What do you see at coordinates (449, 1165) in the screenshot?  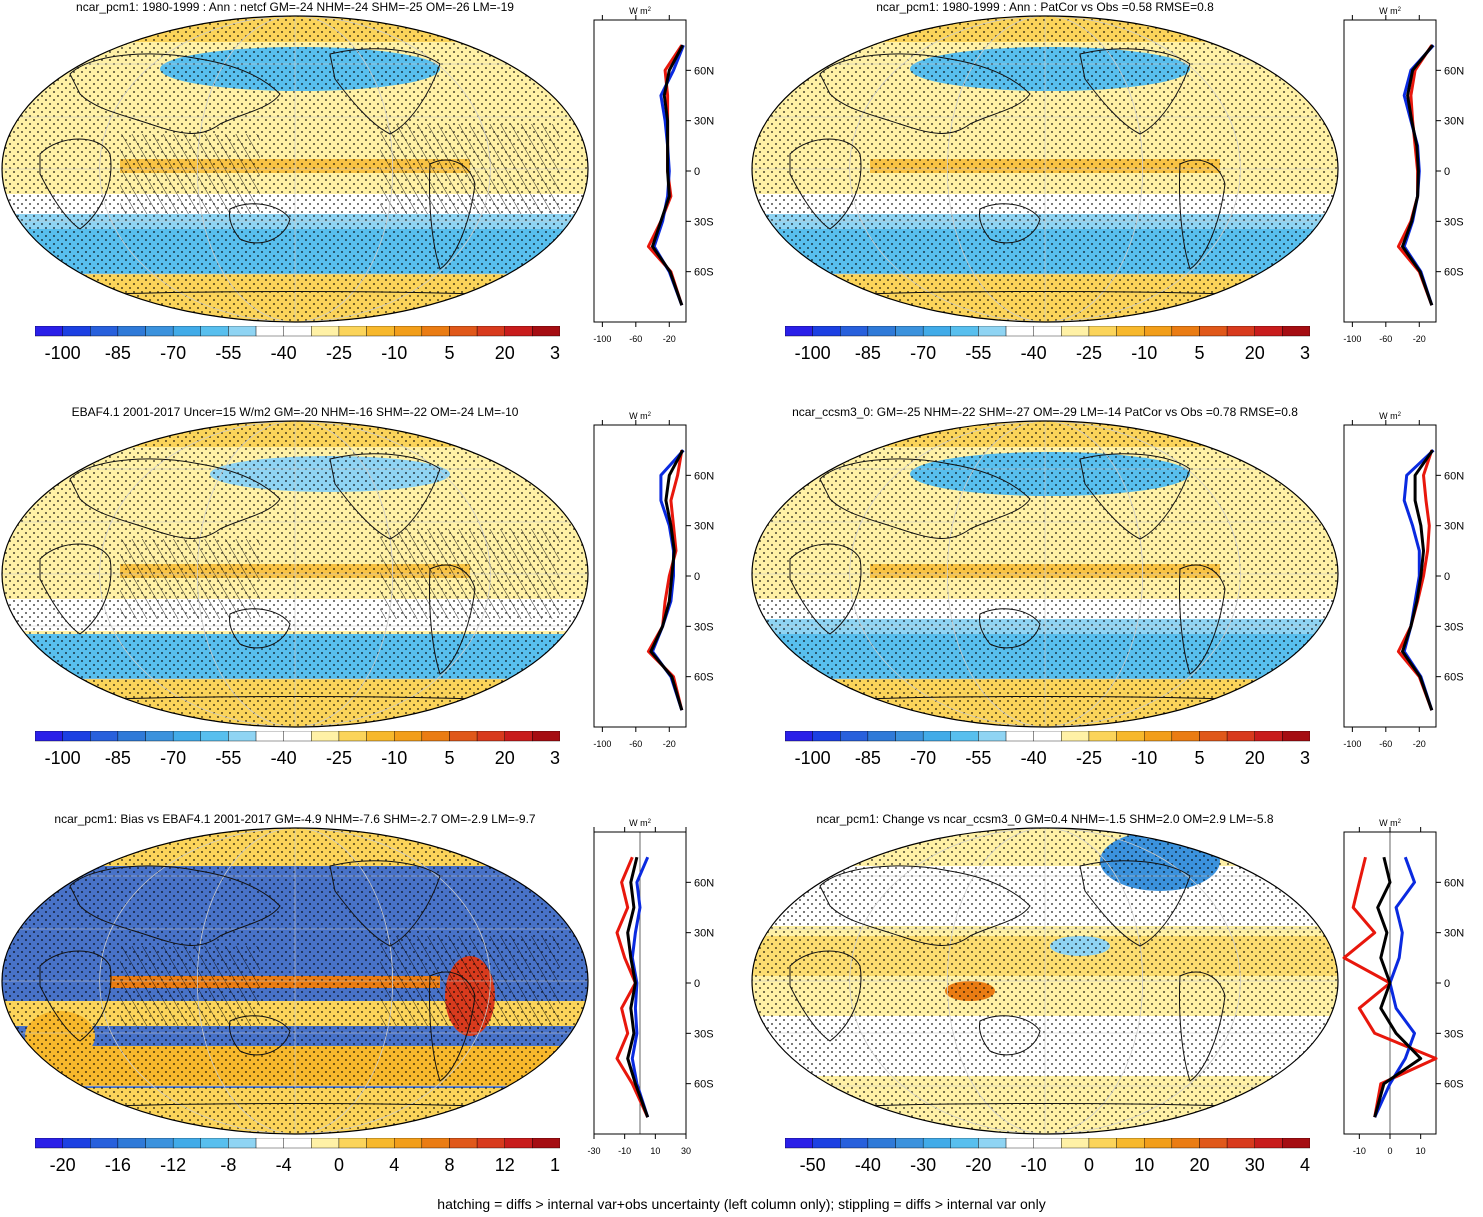 I see `colorbar-tick-label: 8` at bounding box center [449, 1165].